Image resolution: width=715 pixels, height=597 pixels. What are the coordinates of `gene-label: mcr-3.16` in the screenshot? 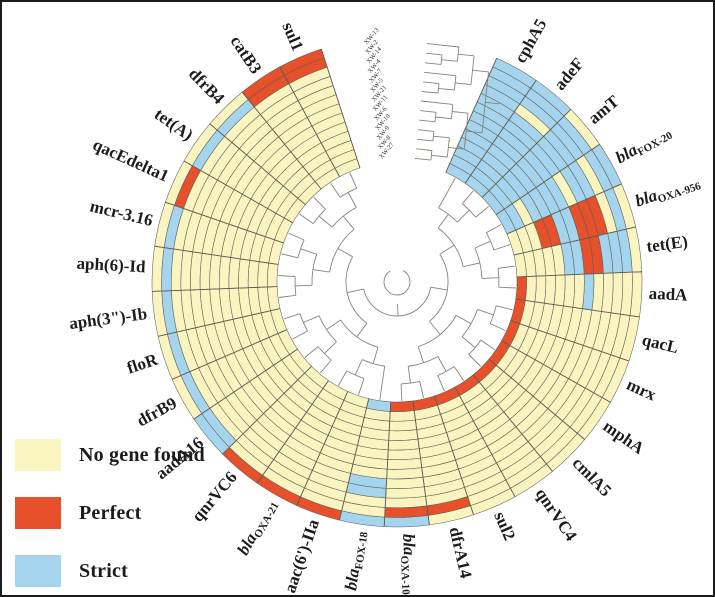 It's located at (121, 213).